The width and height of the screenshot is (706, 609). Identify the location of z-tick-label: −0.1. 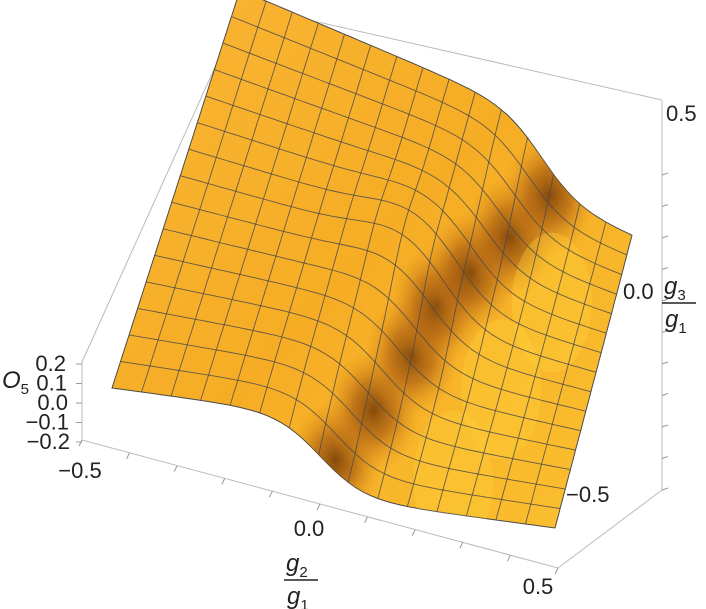
(47, 422).